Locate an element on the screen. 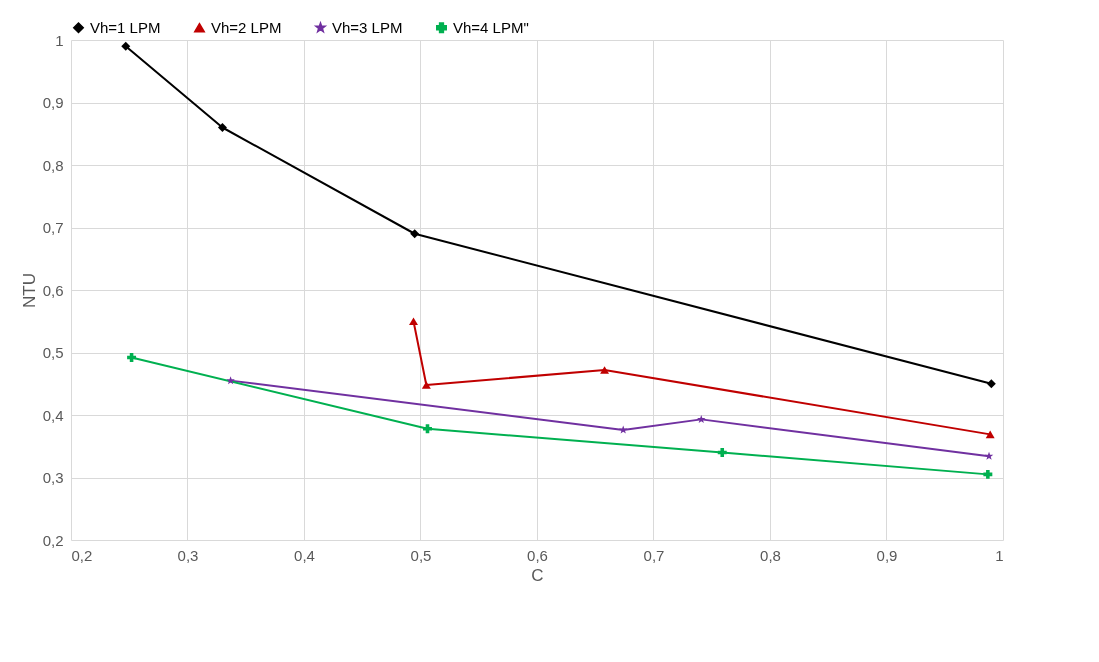  y-tick-label: 0,9 is located at coordinates (53, 102).